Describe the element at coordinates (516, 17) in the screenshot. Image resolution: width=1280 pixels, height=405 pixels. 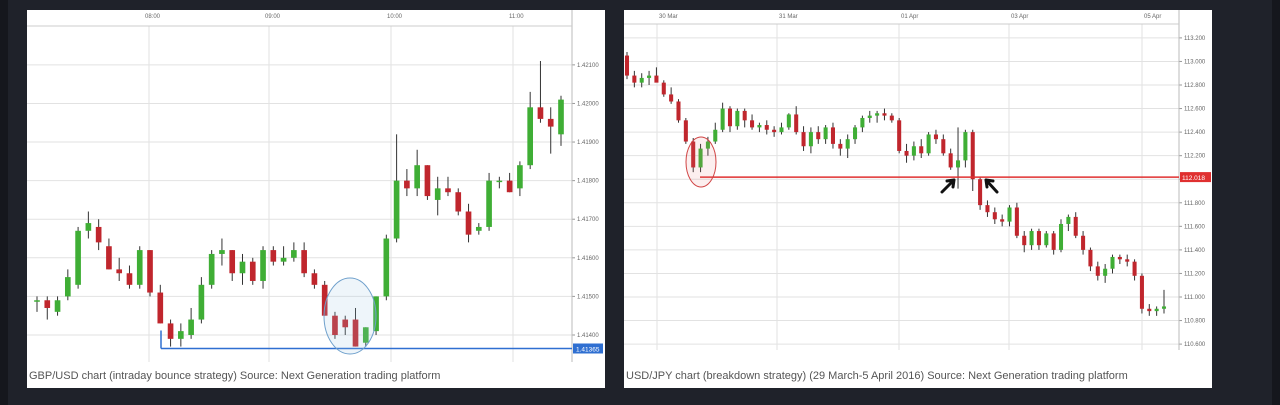
I see `x-tick-label: 11:00` at that location.